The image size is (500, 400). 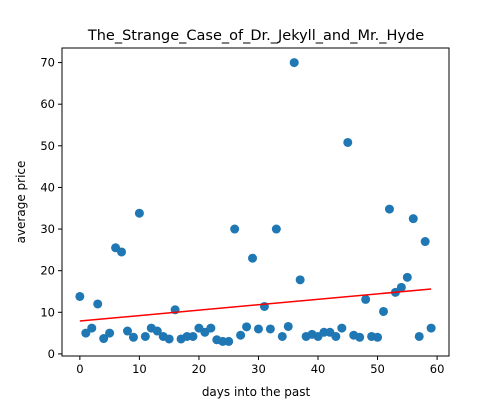 I want to click on x-tick-label: 60, so click(x=437, y=369).